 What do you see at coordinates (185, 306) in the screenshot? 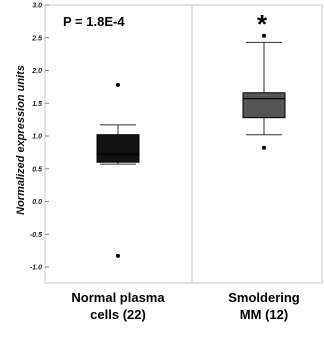
I see `category-labels: Normal plasma cells (22) Smoldering MM (12)` at bounding box center [185, 306].